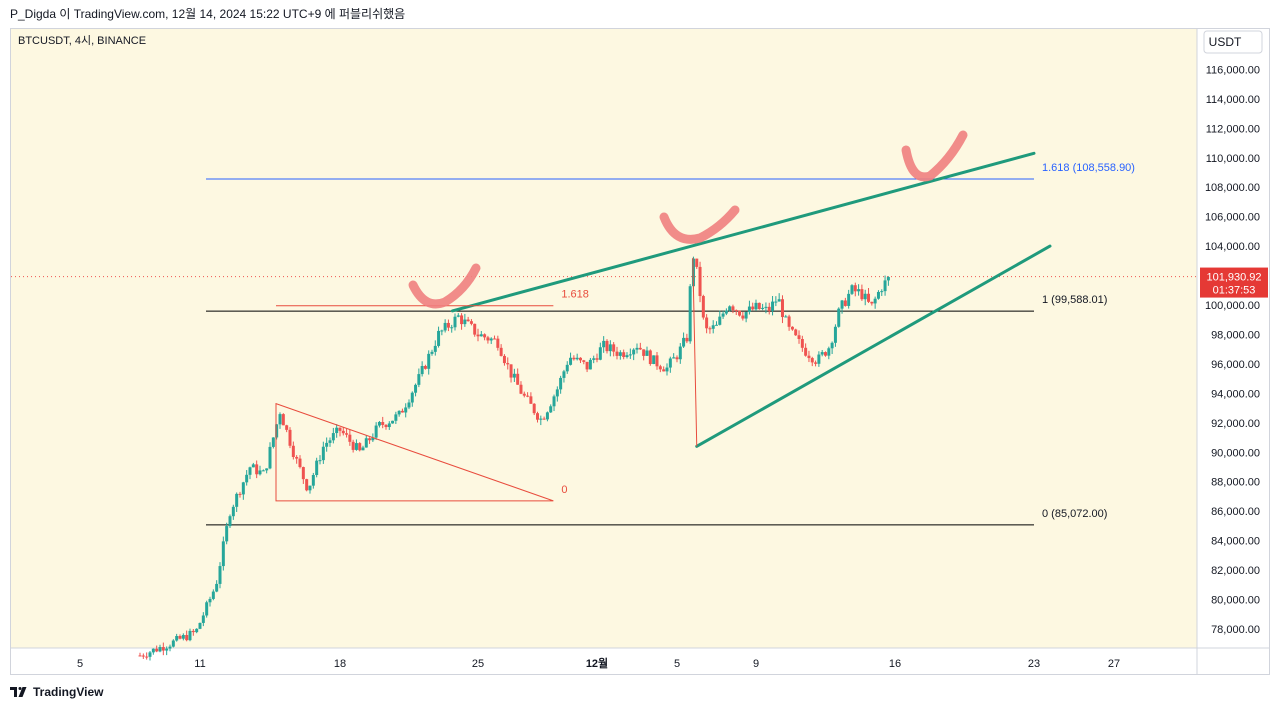  I want to click on symbol-label: BTCUSDT, 4시, BINANCE, so click(82, 41).